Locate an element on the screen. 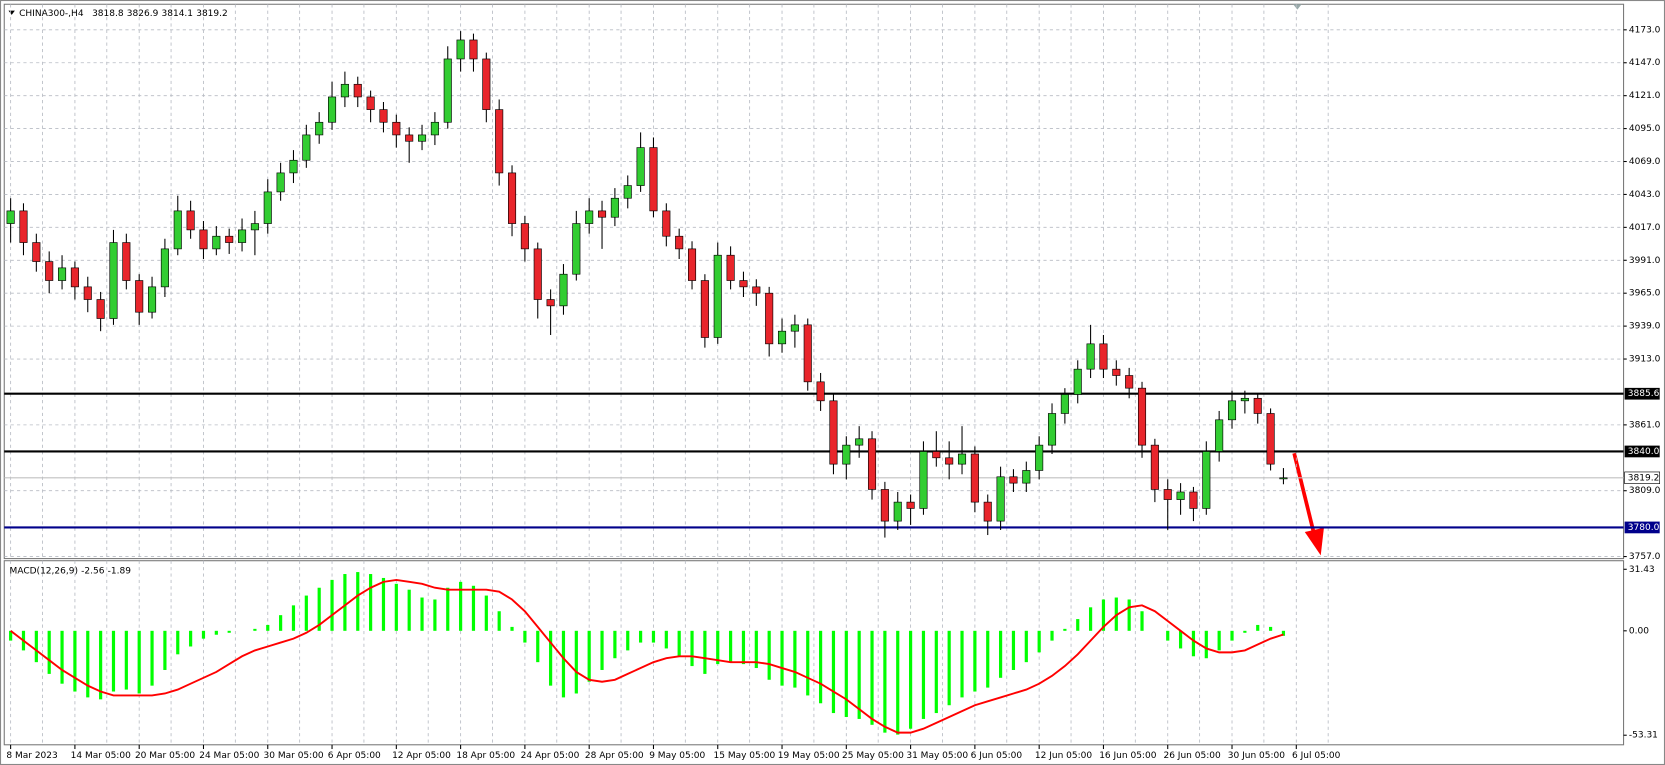 The height and width of the screenshot is (765, 1665). x-tick-label: 14 Mar 05:00 is located at coordinates (101, 756).